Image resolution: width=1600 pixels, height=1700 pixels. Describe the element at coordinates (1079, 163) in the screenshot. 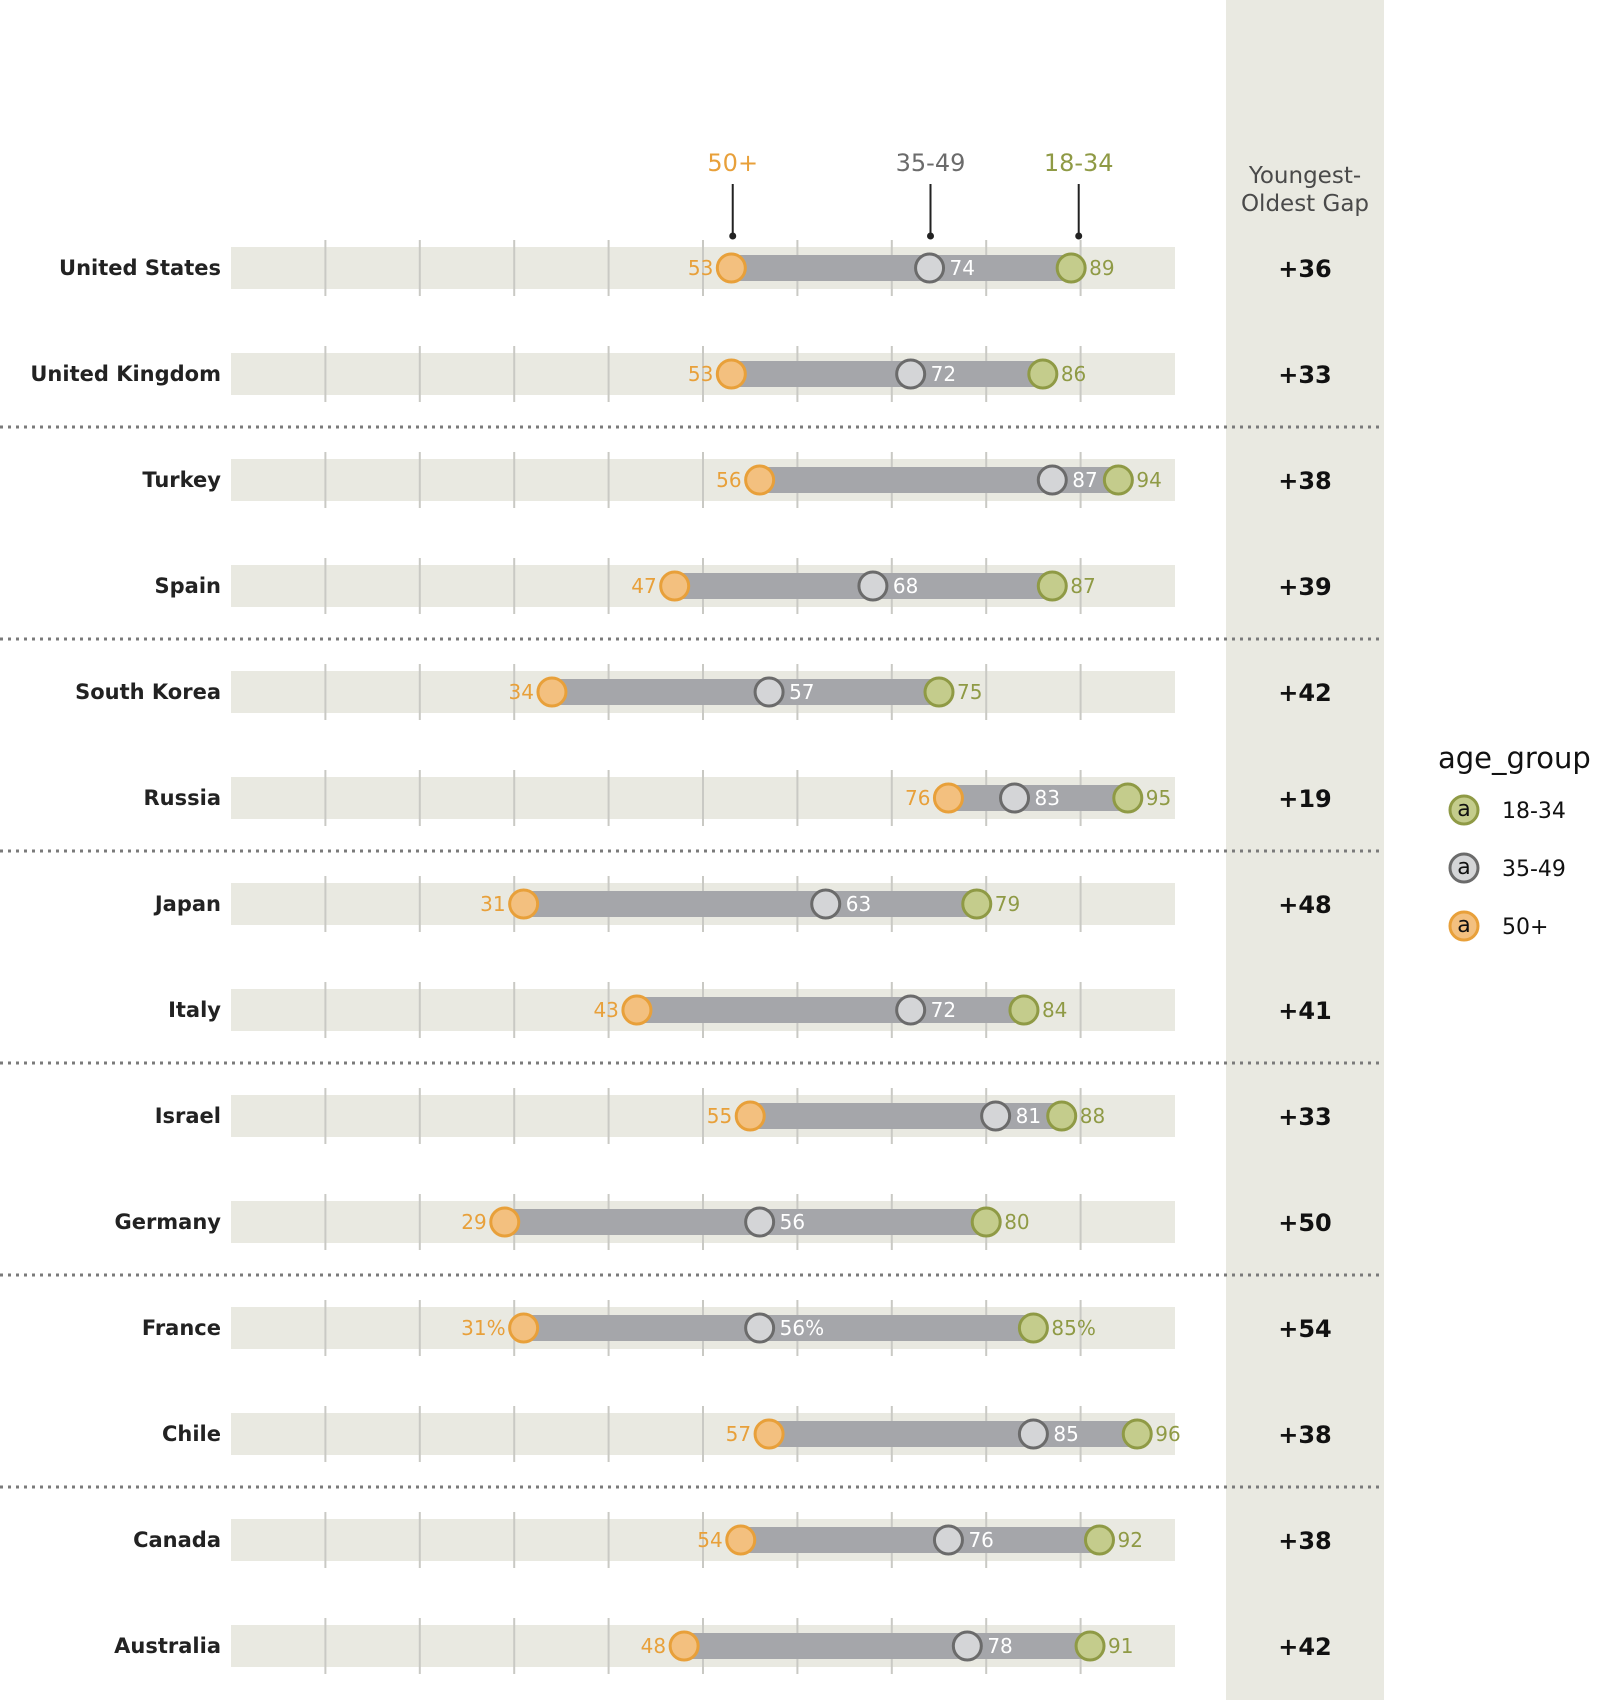

I see `header-18-34: 18-34` at that location.